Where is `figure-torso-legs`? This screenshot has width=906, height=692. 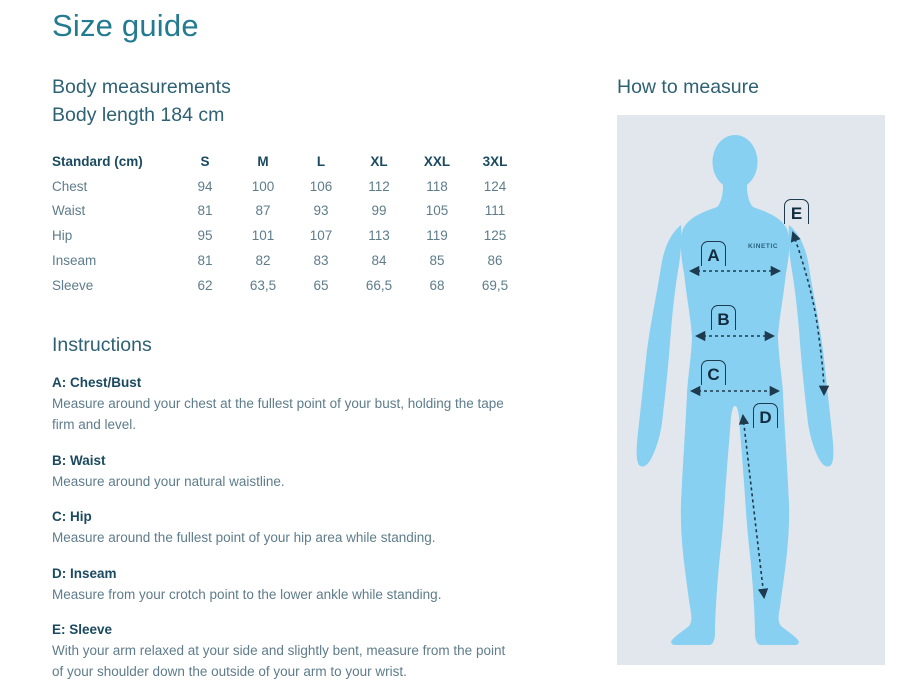 figure-torso-legs is located at coordinates (735, 415).